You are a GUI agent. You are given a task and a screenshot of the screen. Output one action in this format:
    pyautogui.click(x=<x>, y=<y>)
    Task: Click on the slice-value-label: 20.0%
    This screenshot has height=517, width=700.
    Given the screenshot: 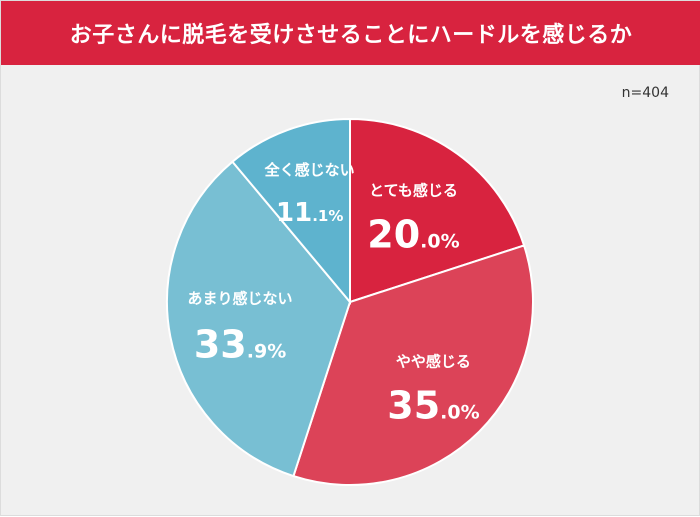 What is the action you would take?
    pyautogui.click(x=413, y=235)
    